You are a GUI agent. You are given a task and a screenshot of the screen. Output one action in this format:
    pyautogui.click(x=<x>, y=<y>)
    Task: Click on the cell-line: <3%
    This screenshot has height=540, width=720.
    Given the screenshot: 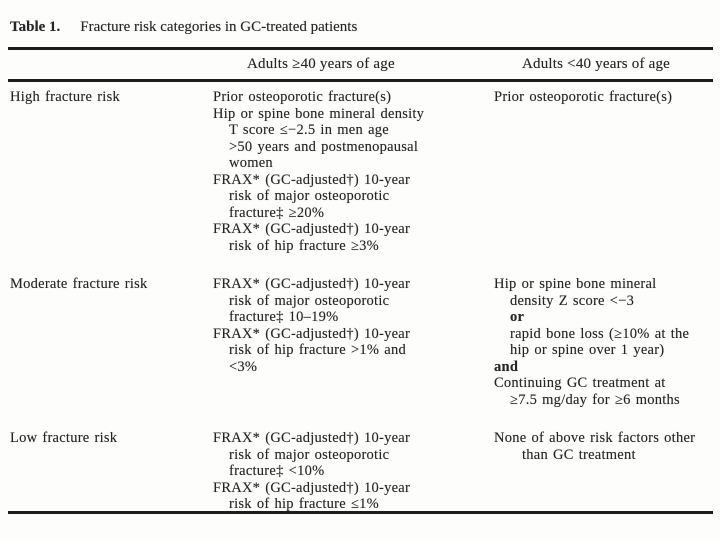 What is the action you would take?
    pyautogui.click(x=243, y=366)
    